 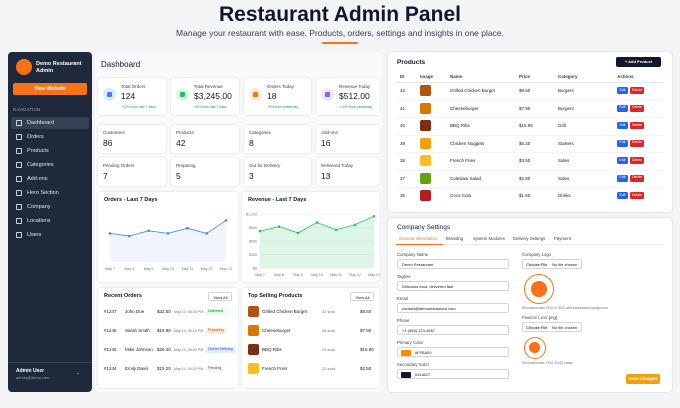 What do you see at coordinates (34, 234) in the screenshot?
I see `nav-label: Users` at bounding box center [34, 234].